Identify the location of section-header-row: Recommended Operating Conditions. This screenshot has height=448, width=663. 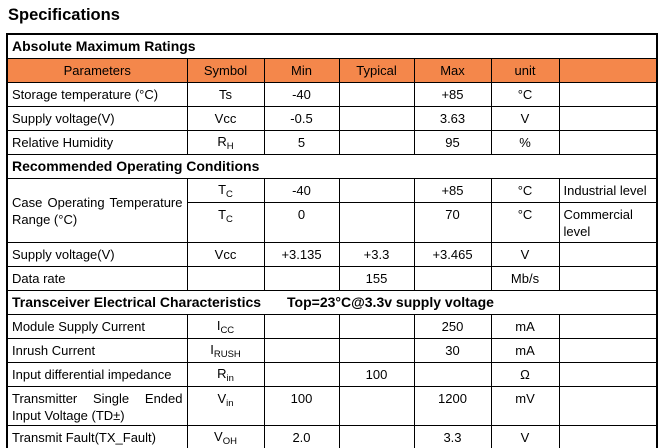
(332, 166).